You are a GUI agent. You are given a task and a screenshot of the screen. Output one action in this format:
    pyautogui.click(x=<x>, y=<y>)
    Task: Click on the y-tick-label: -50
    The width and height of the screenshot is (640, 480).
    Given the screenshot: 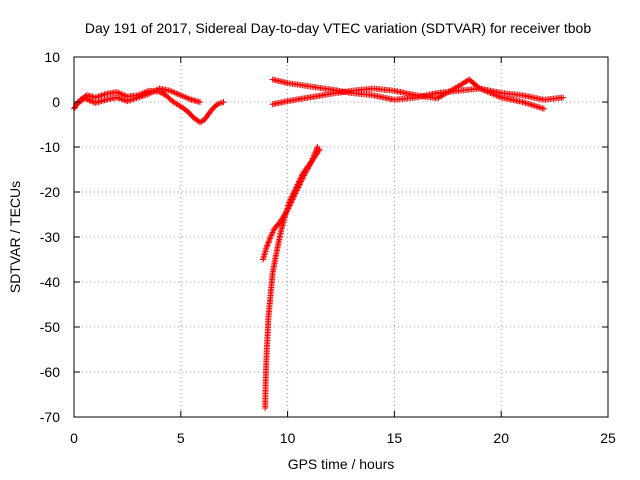 What is the action you would take?
    pyautogui.click(x=50, y=327)
    